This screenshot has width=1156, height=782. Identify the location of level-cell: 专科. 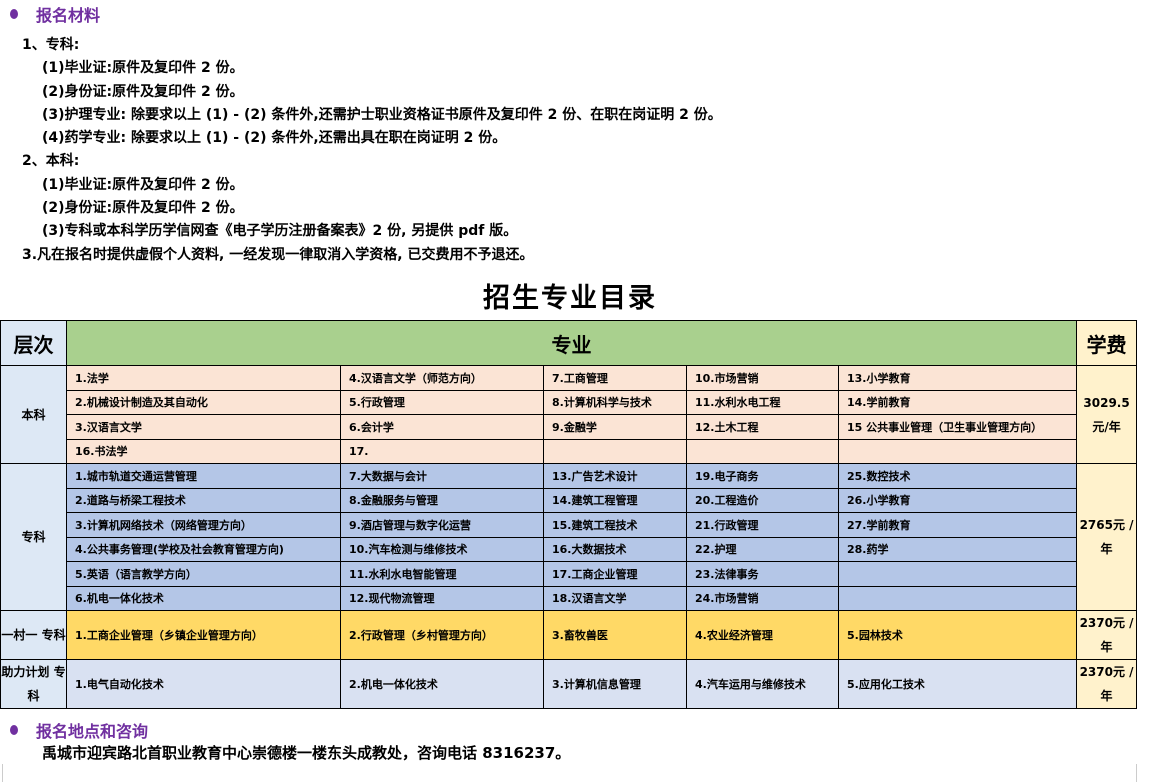
(33, 537).